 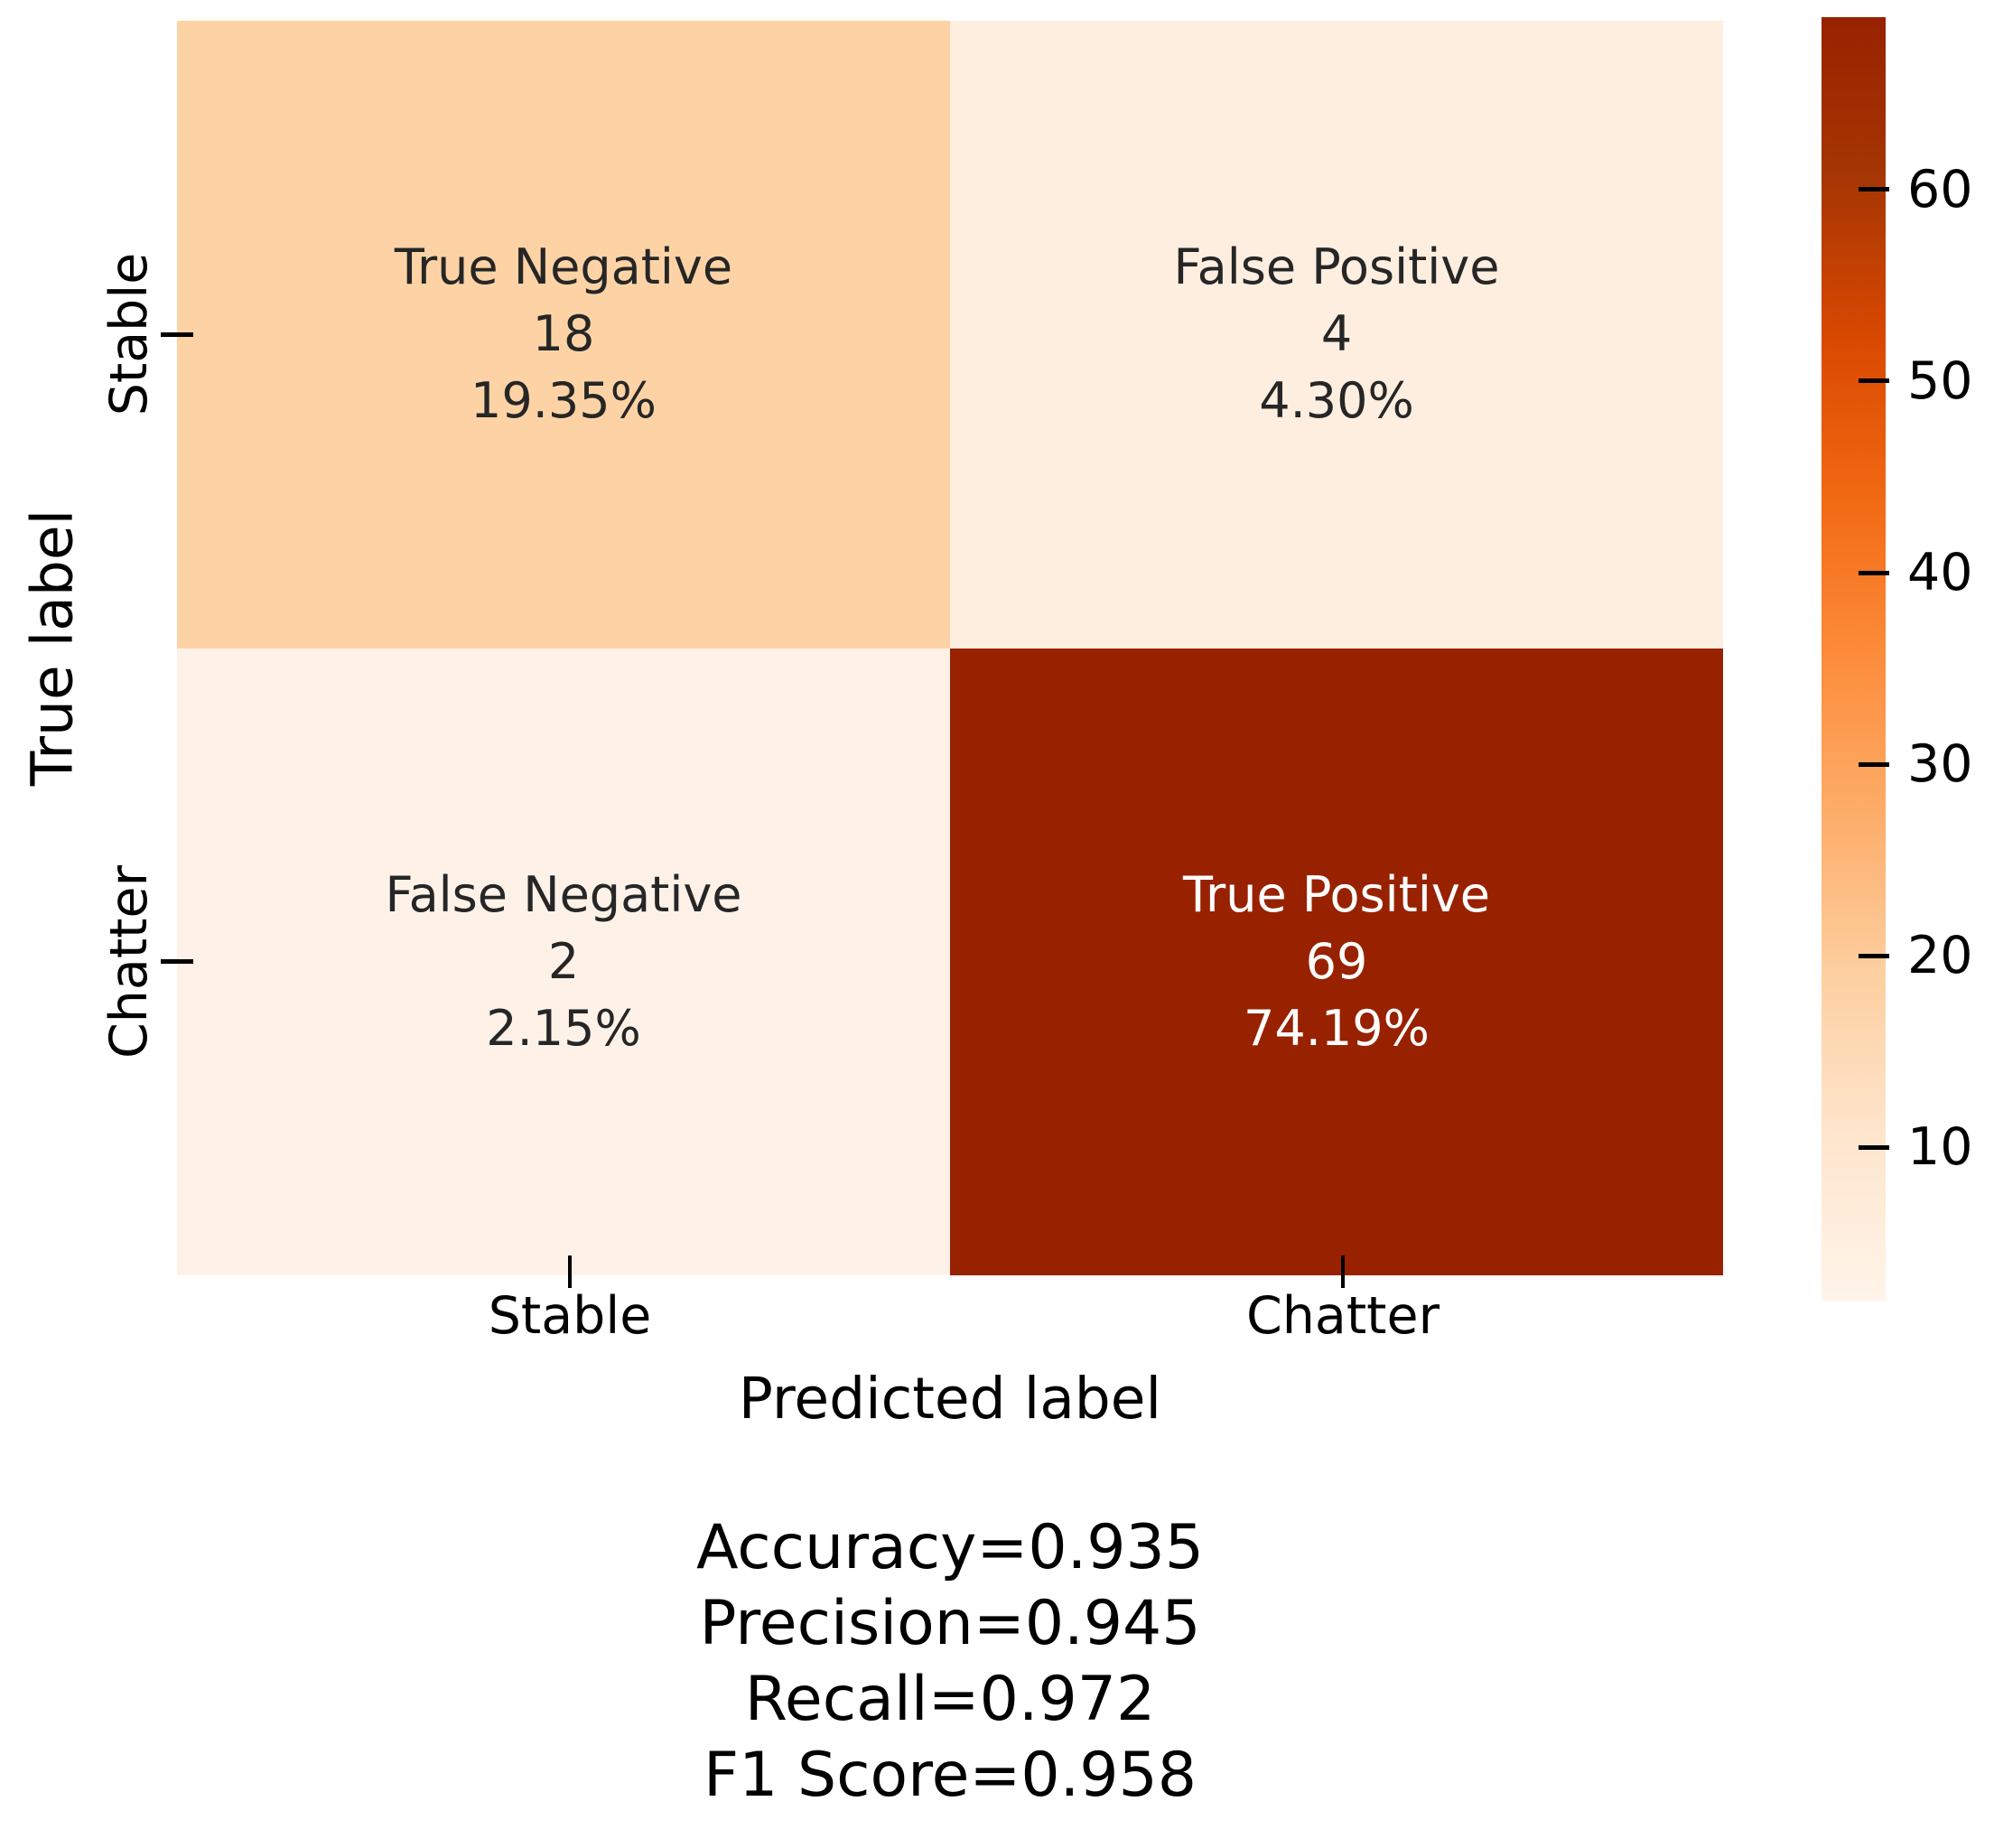 I want to click on y-tick-mark-chatter, so click(x=177, y=961).